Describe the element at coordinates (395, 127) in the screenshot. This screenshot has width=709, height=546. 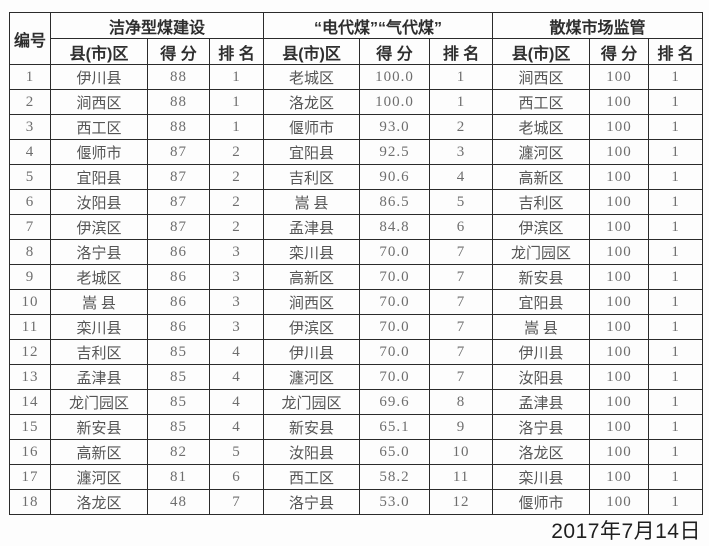
I see `cell-electricity-gas-score: 93.0` at that location.